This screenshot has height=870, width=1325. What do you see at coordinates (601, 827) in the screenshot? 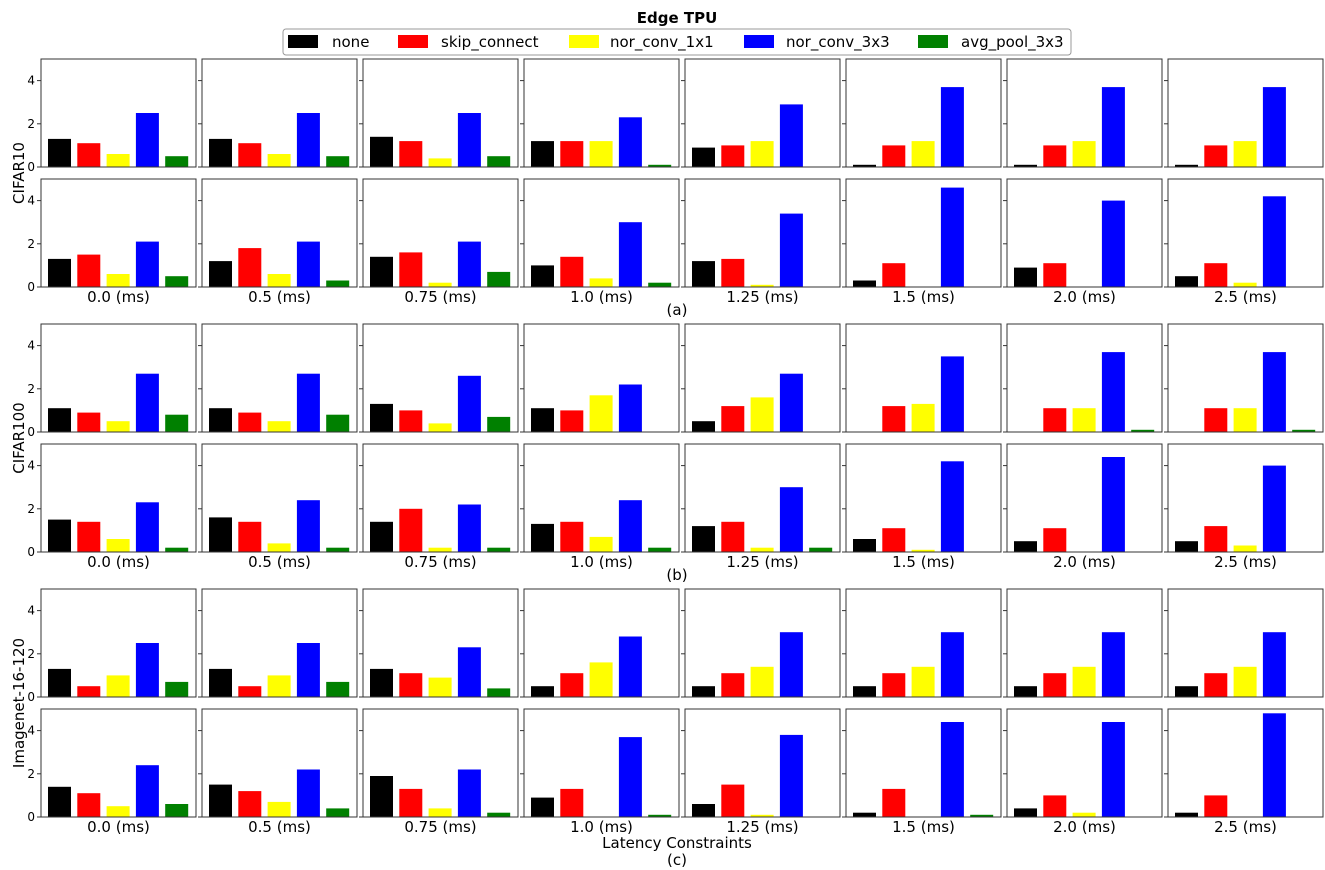
I see `x-label: 1.0 (ms)` at bounding box center [601, 827].